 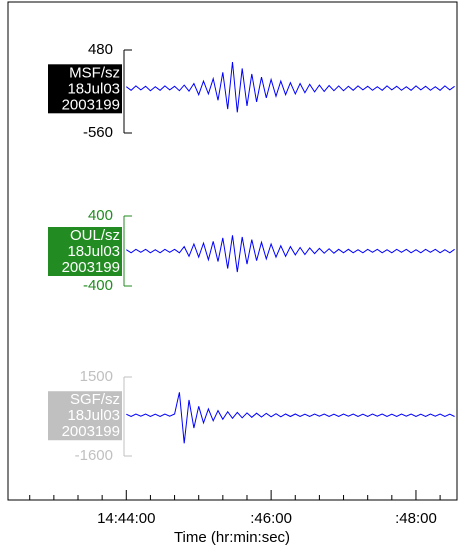 What do you see at coordinates (94, 455) in the screenshot?
I see `y-tick-label: -1600` at bounding box center [94, 455].